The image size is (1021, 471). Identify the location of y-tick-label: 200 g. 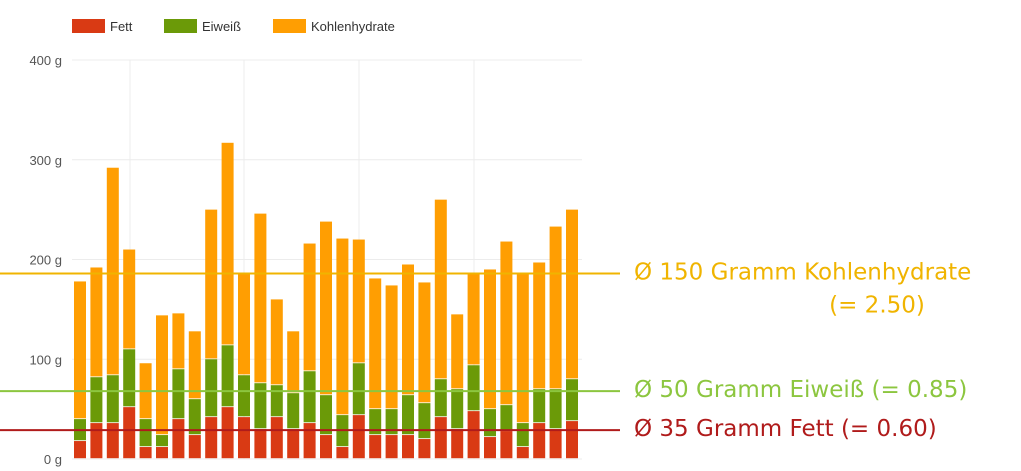
(45, 260).